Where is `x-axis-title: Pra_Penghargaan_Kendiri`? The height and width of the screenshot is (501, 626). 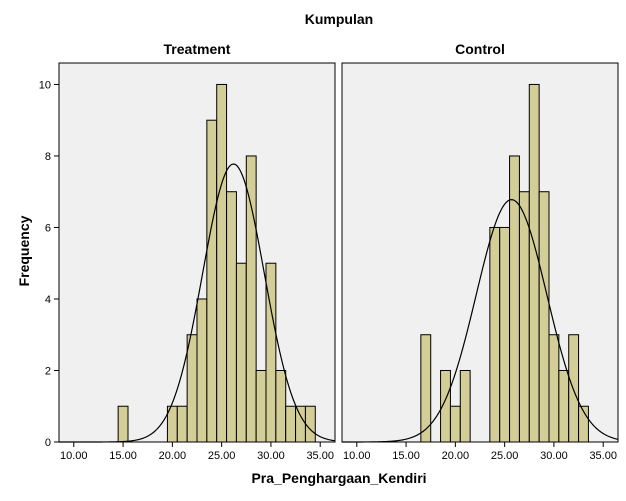
x-axis-title: Pra_Penghargaan_Kendiri is located at coordinates (338, 478).